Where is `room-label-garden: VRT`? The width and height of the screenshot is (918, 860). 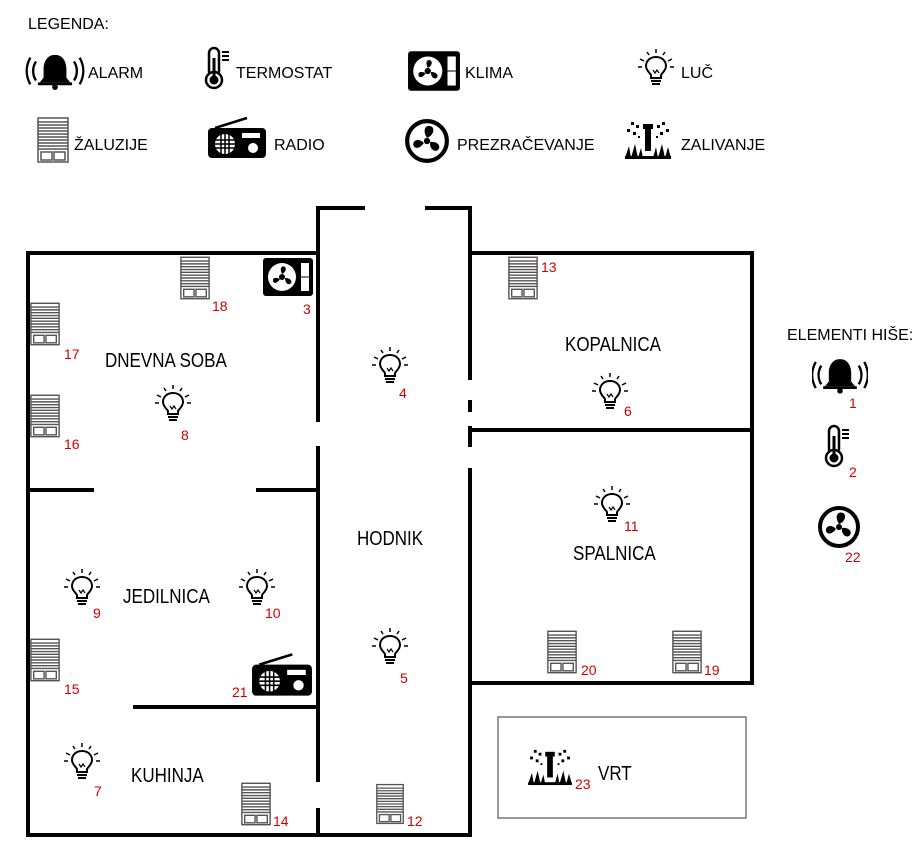 room-label-garden: VRT is located at coordinates (615, 773).